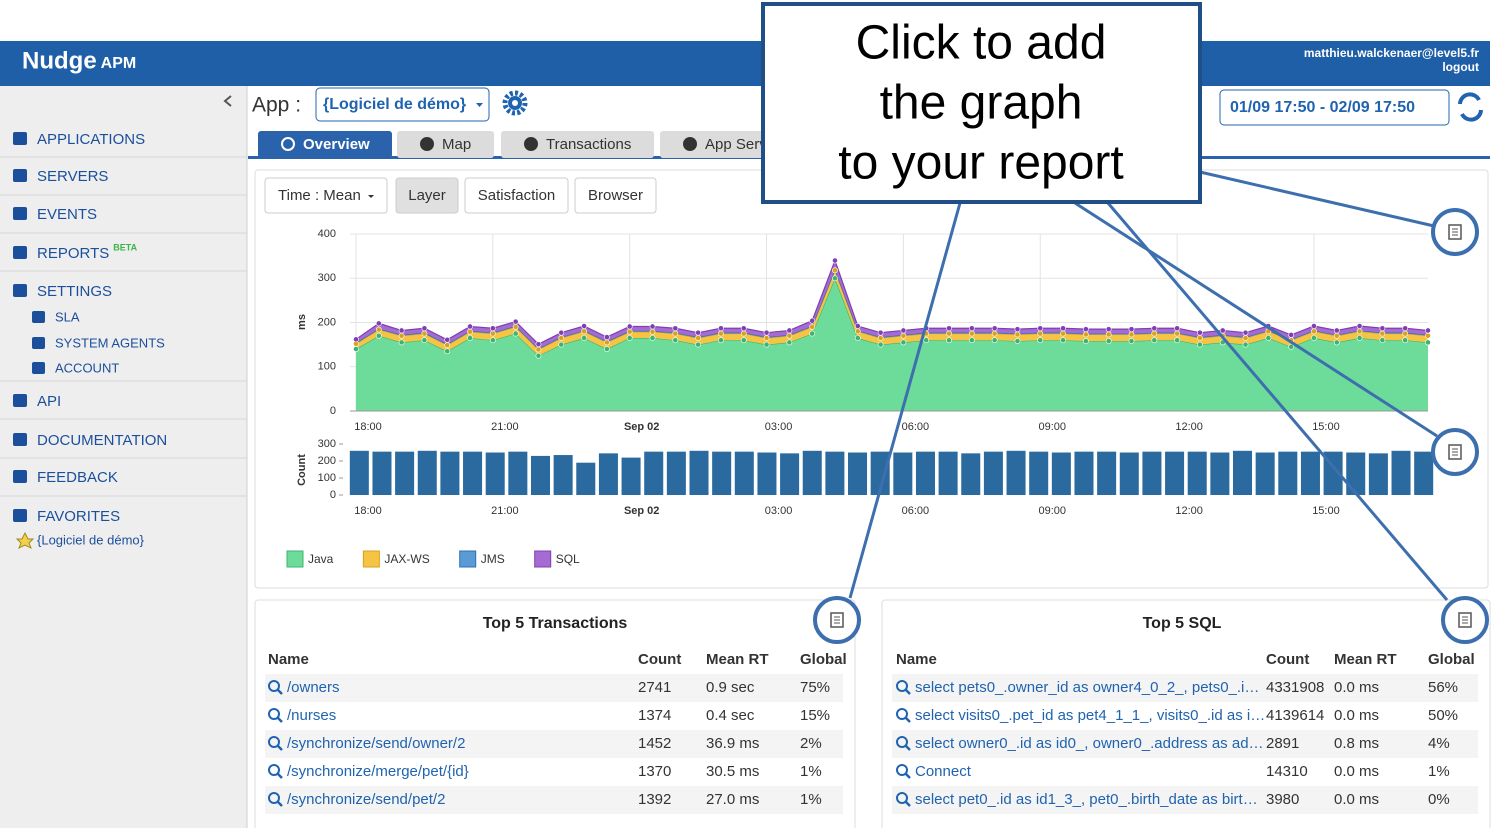 This screenshot has height=828, width=1500. What do you see at coordinates (394, 104) in the screenshot?
I see `app-select-text: {Logiciel de démo}` at bounding box center [394, 104].